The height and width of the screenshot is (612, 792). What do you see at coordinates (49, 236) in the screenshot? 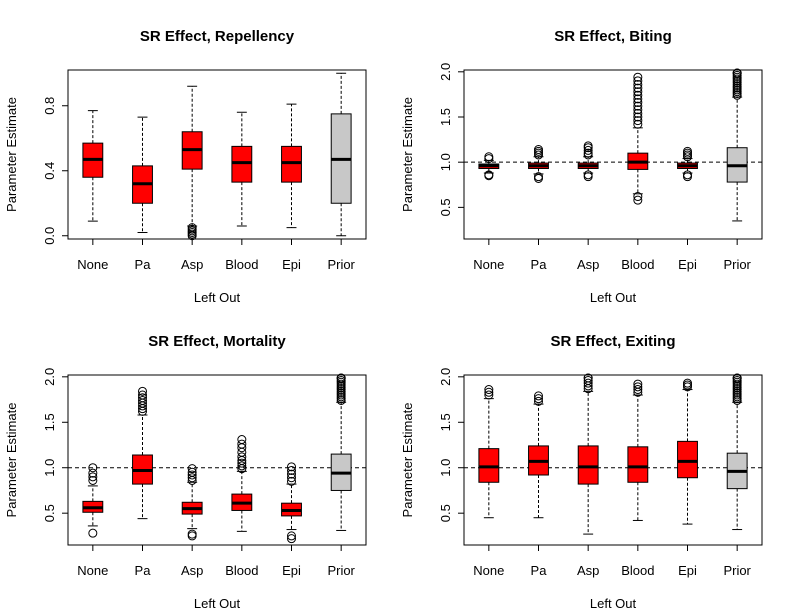
I see `y-tick-label: 0.0` at bounding box center [49, 236].